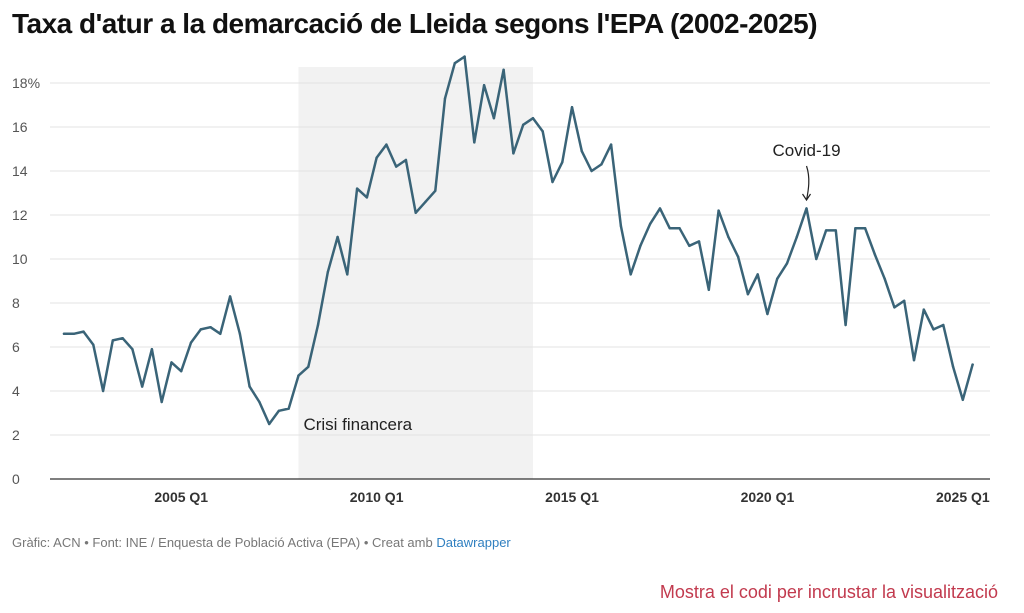 The height and width of the screenshot is (613, 1024). I want to click on datawrapper-link: Datawrapper, so click(473, 542).